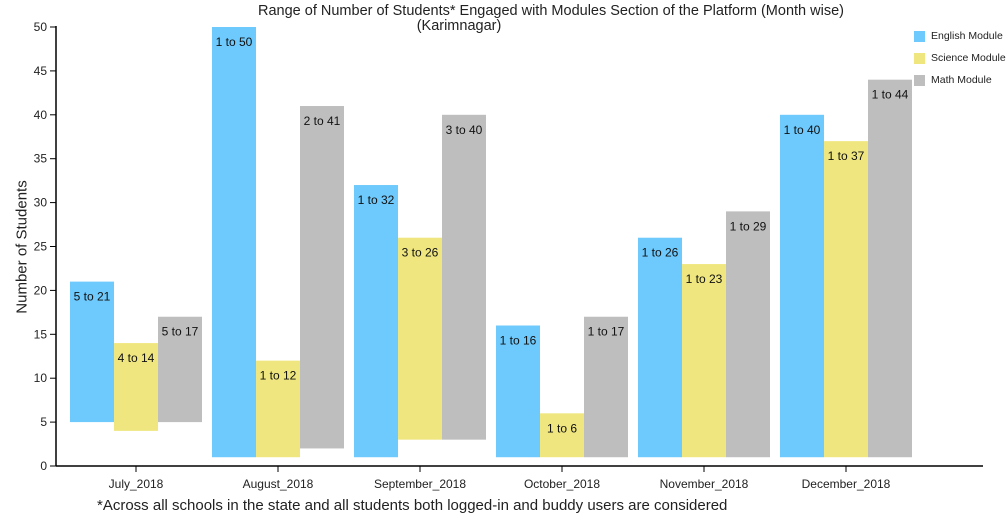 Image resolution: width=1008 pixels, height=519 pixels. What do you see at coordinates (92, 297) in the screenshot?
I see `bar-data-label: 5 to 21` at bounding box center [92, 297].